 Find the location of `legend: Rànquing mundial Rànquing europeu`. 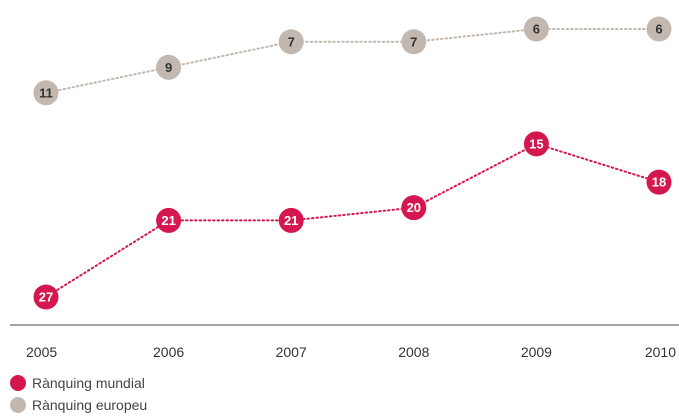

legend: Rànquing mundial Rànquing europeu is located at coordinates (78, 394).